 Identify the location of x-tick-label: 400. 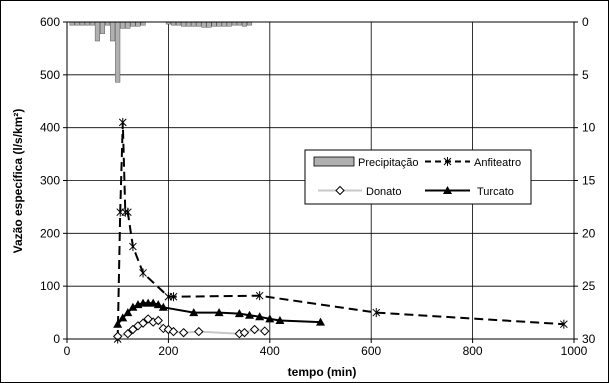
(270, 351).